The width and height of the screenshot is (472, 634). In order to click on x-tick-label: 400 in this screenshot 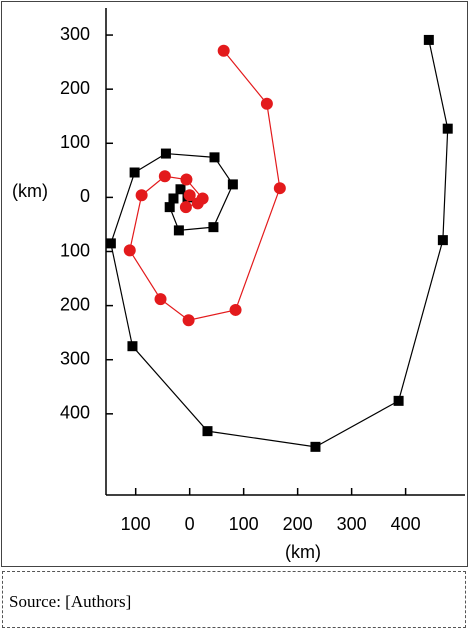, I will do `click(406, 524)`.